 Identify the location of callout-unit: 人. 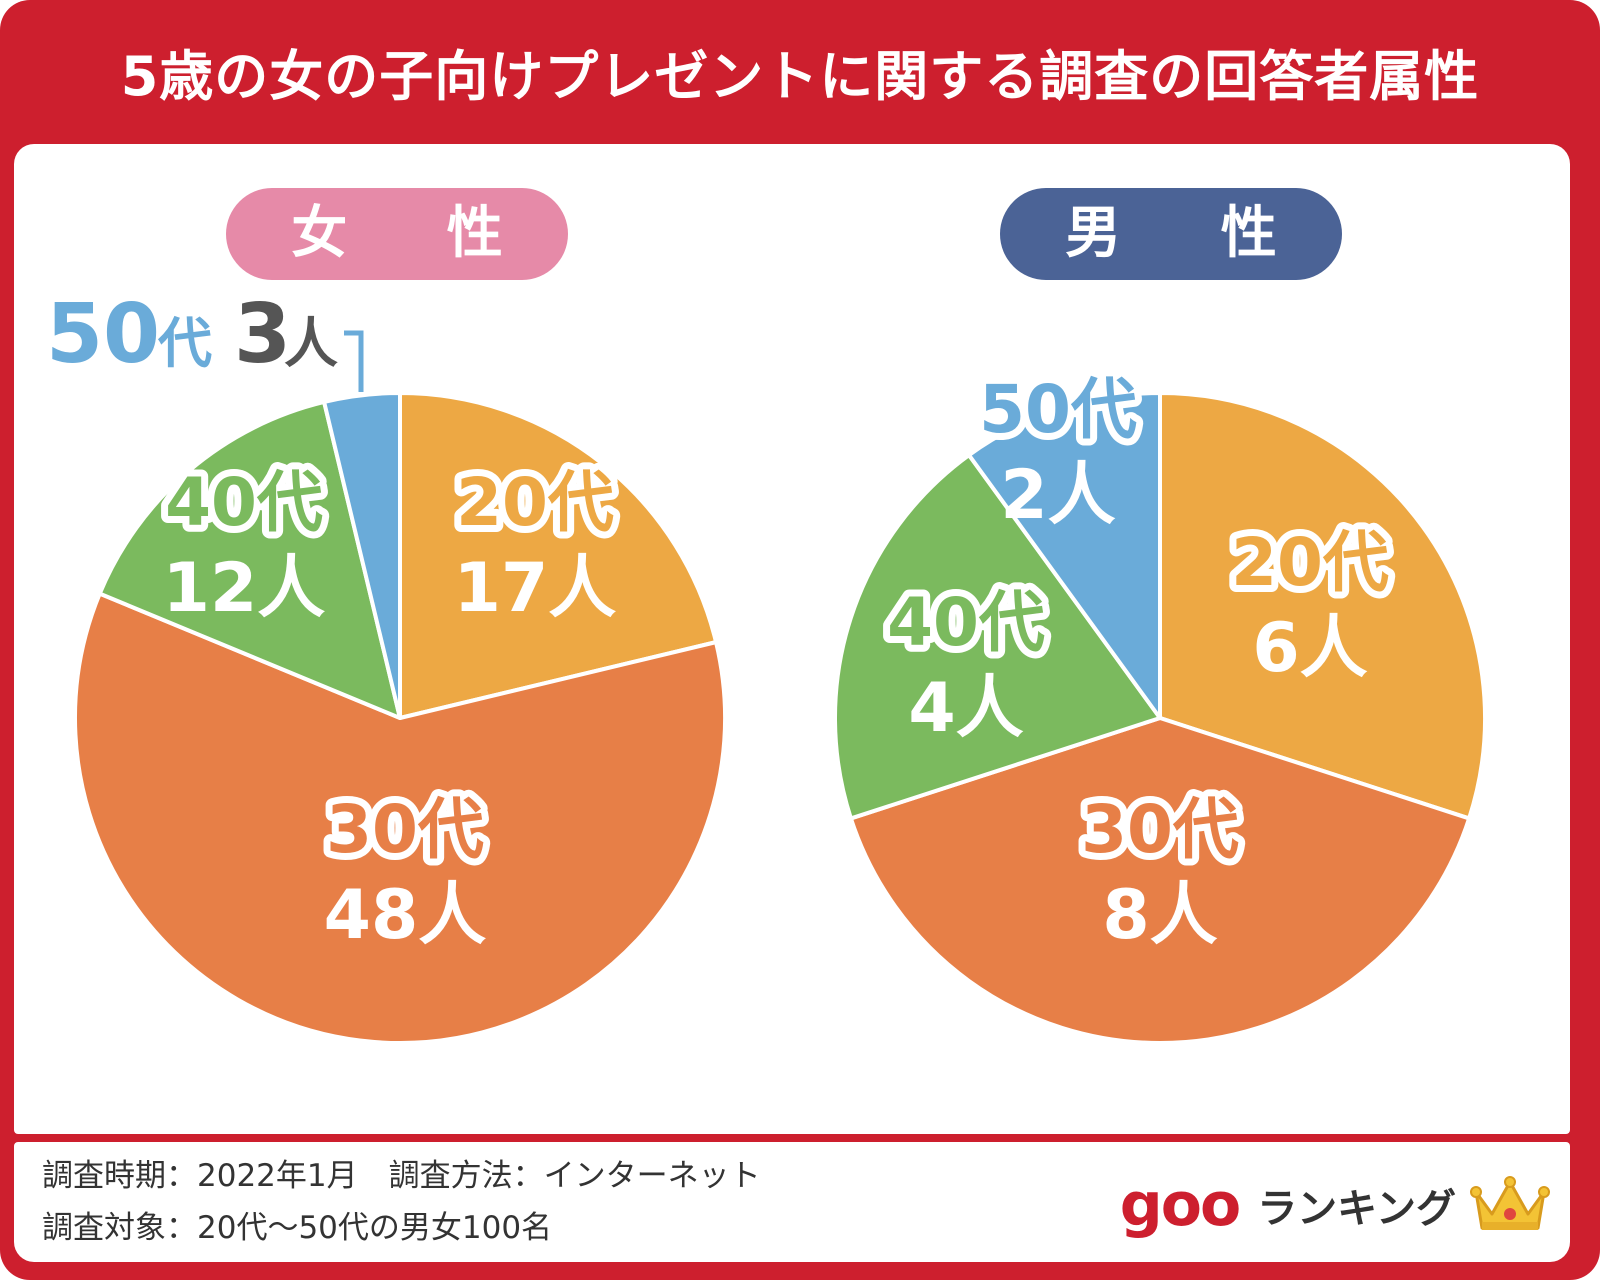
(311, 343).